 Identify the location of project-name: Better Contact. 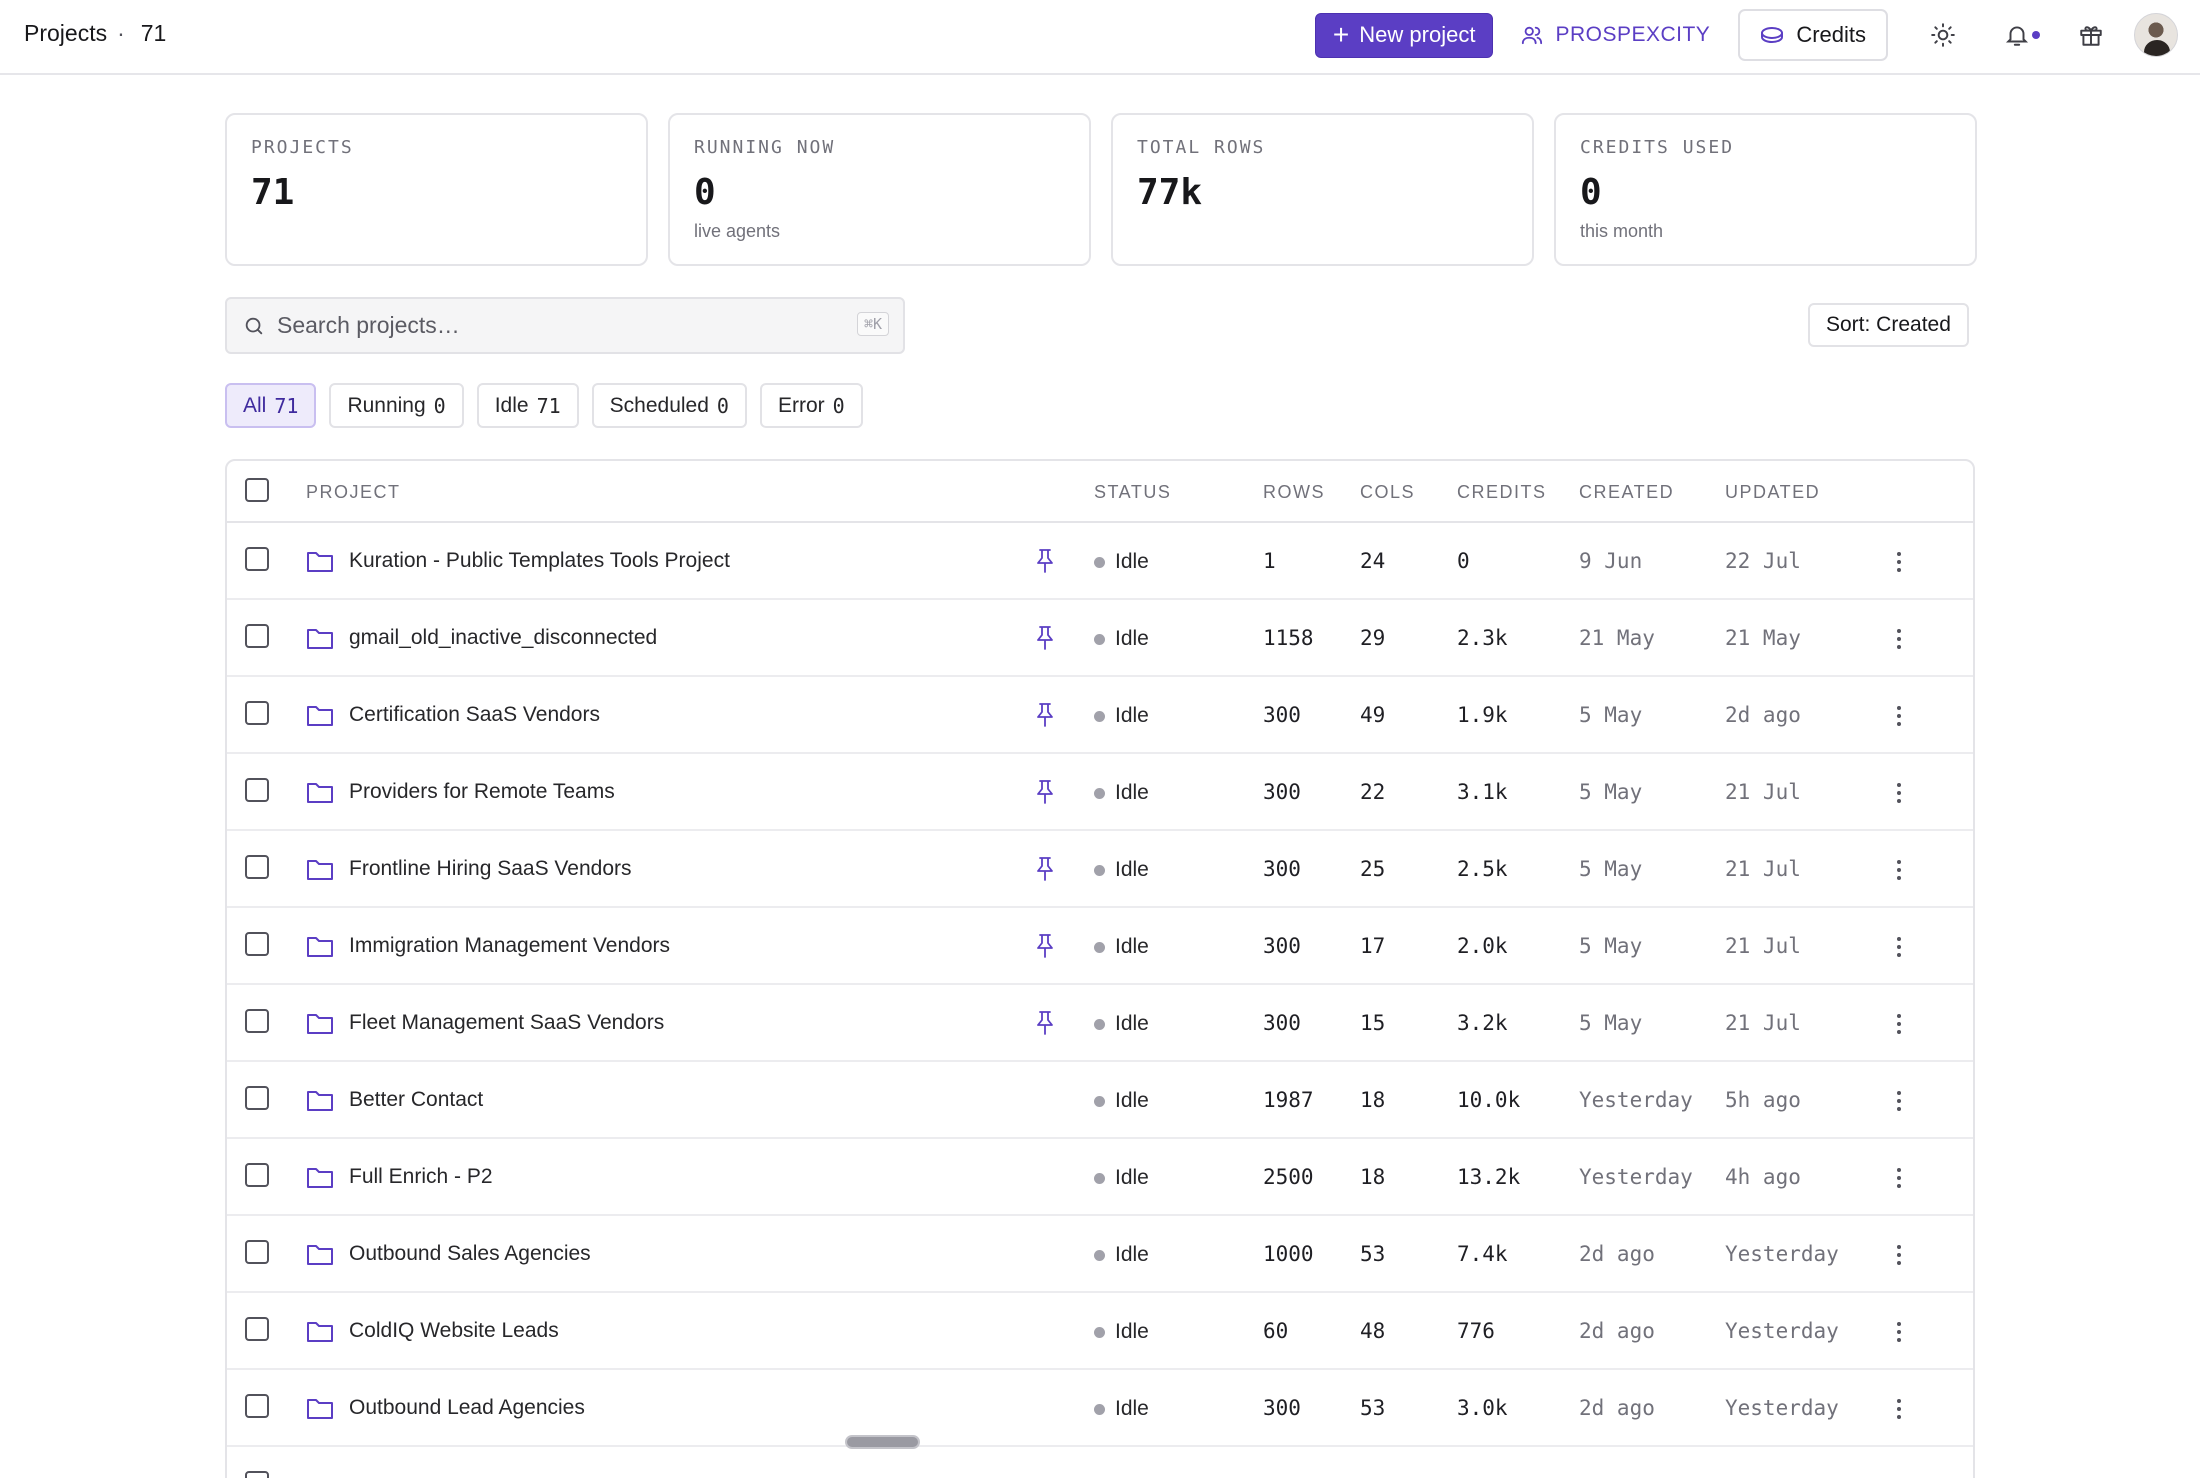
(416, 1099).